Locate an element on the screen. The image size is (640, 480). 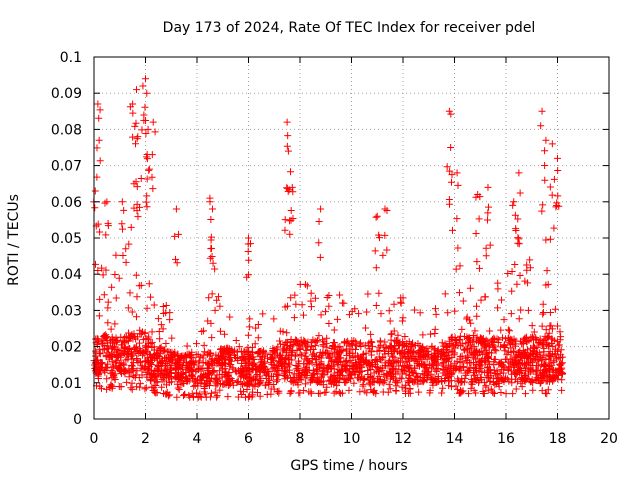
y-axis-label: ROTI / TECUs is located at coordinates (14, 240).